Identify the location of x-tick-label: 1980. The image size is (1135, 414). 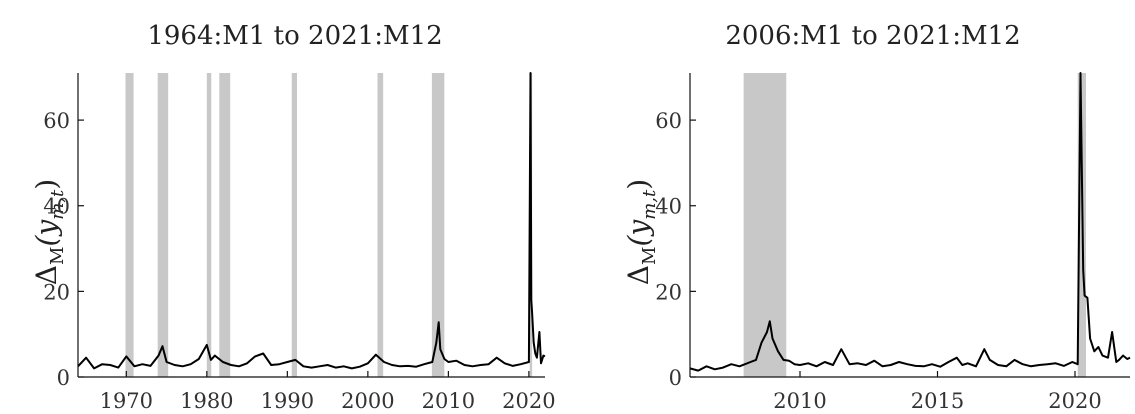
(206, 401).